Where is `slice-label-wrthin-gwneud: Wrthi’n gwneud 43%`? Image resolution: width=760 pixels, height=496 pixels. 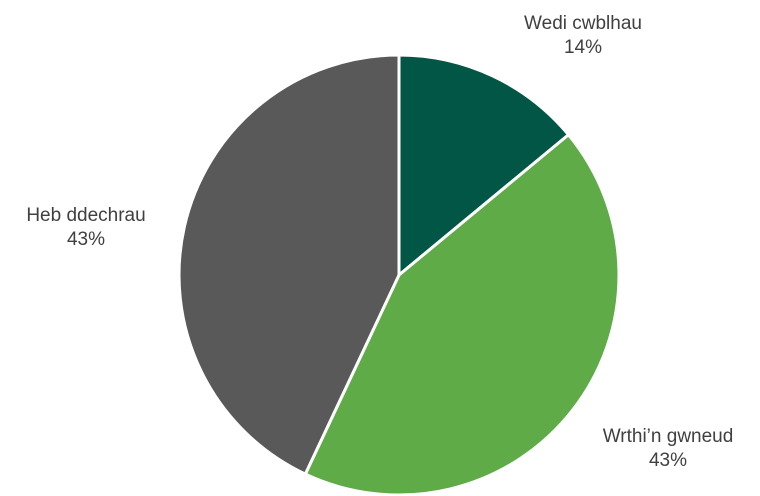
slice-label-wrthin-gwneud: Wrthi’n gwneud 43% is located at coordinates (668, 449).